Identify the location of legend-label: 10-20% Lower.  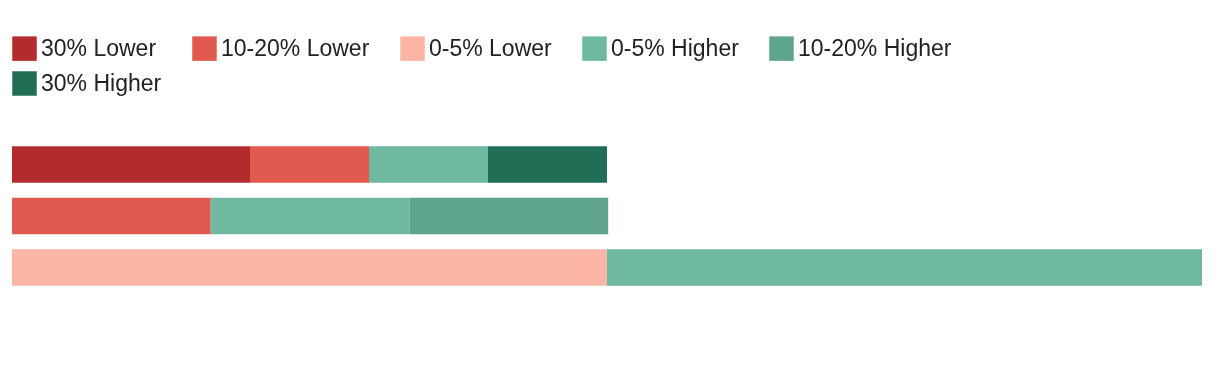
(295, 47).